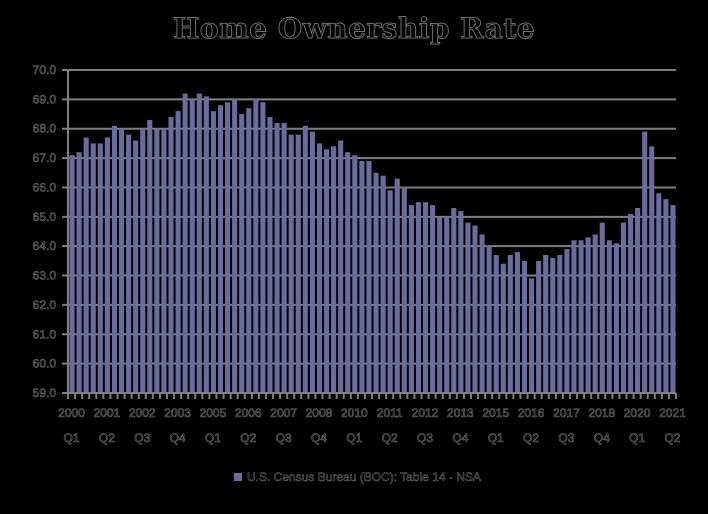  What do you see at coordinates (354, 29) in the screenshot?
I see `chart-title: Home Ownership Rate` at bounding box center [354, 29].